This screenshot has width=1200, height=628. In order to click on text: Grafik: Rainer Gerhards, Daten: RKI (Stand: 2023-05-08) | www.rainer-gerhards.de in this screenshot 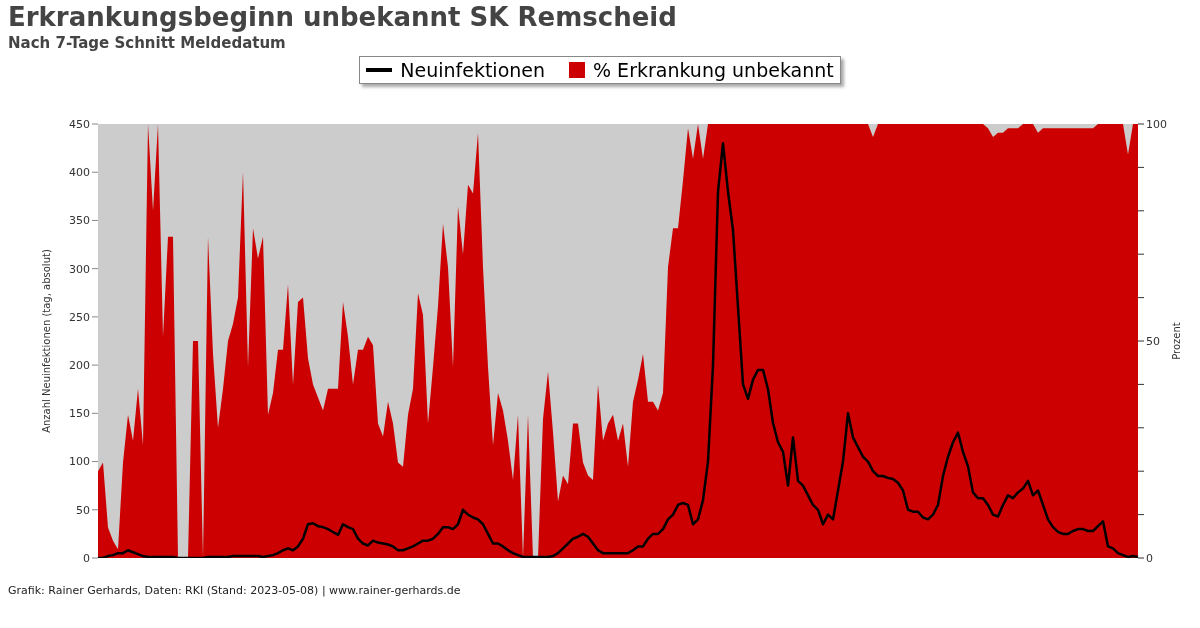, I will do `click(235, 590)`.